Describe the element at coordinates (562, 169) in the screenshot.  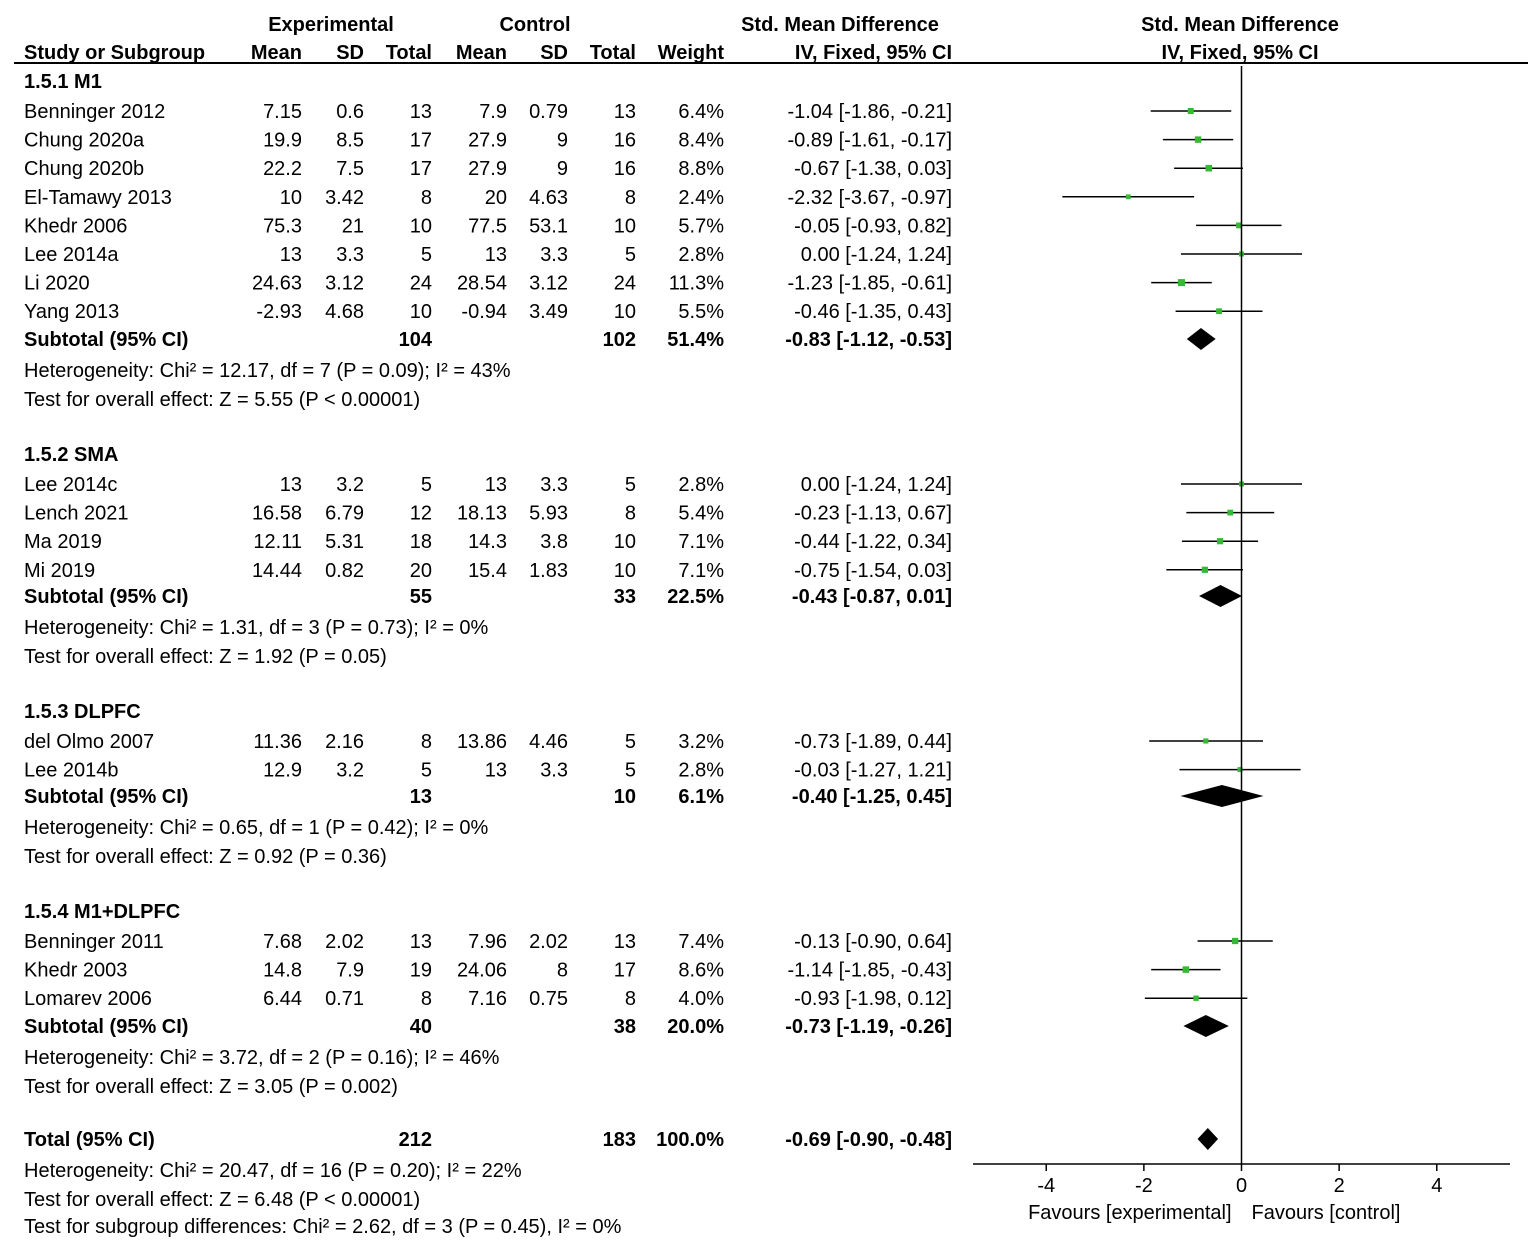
I see `cell-sd-control: 9` at that location.